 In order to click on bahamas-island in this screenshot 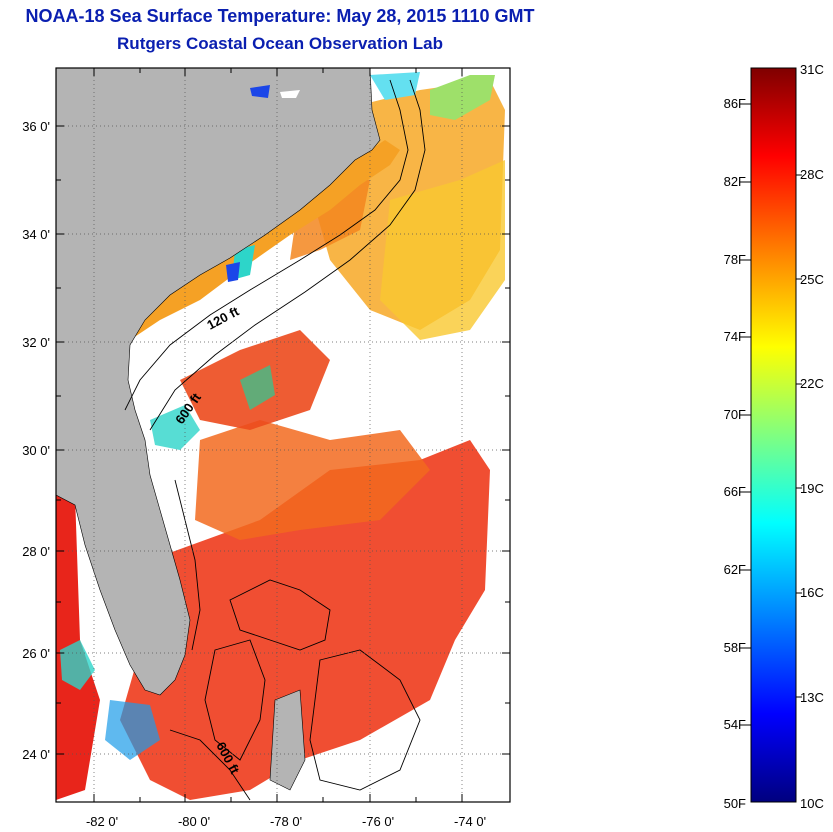, I will do `click(287, 740)`.